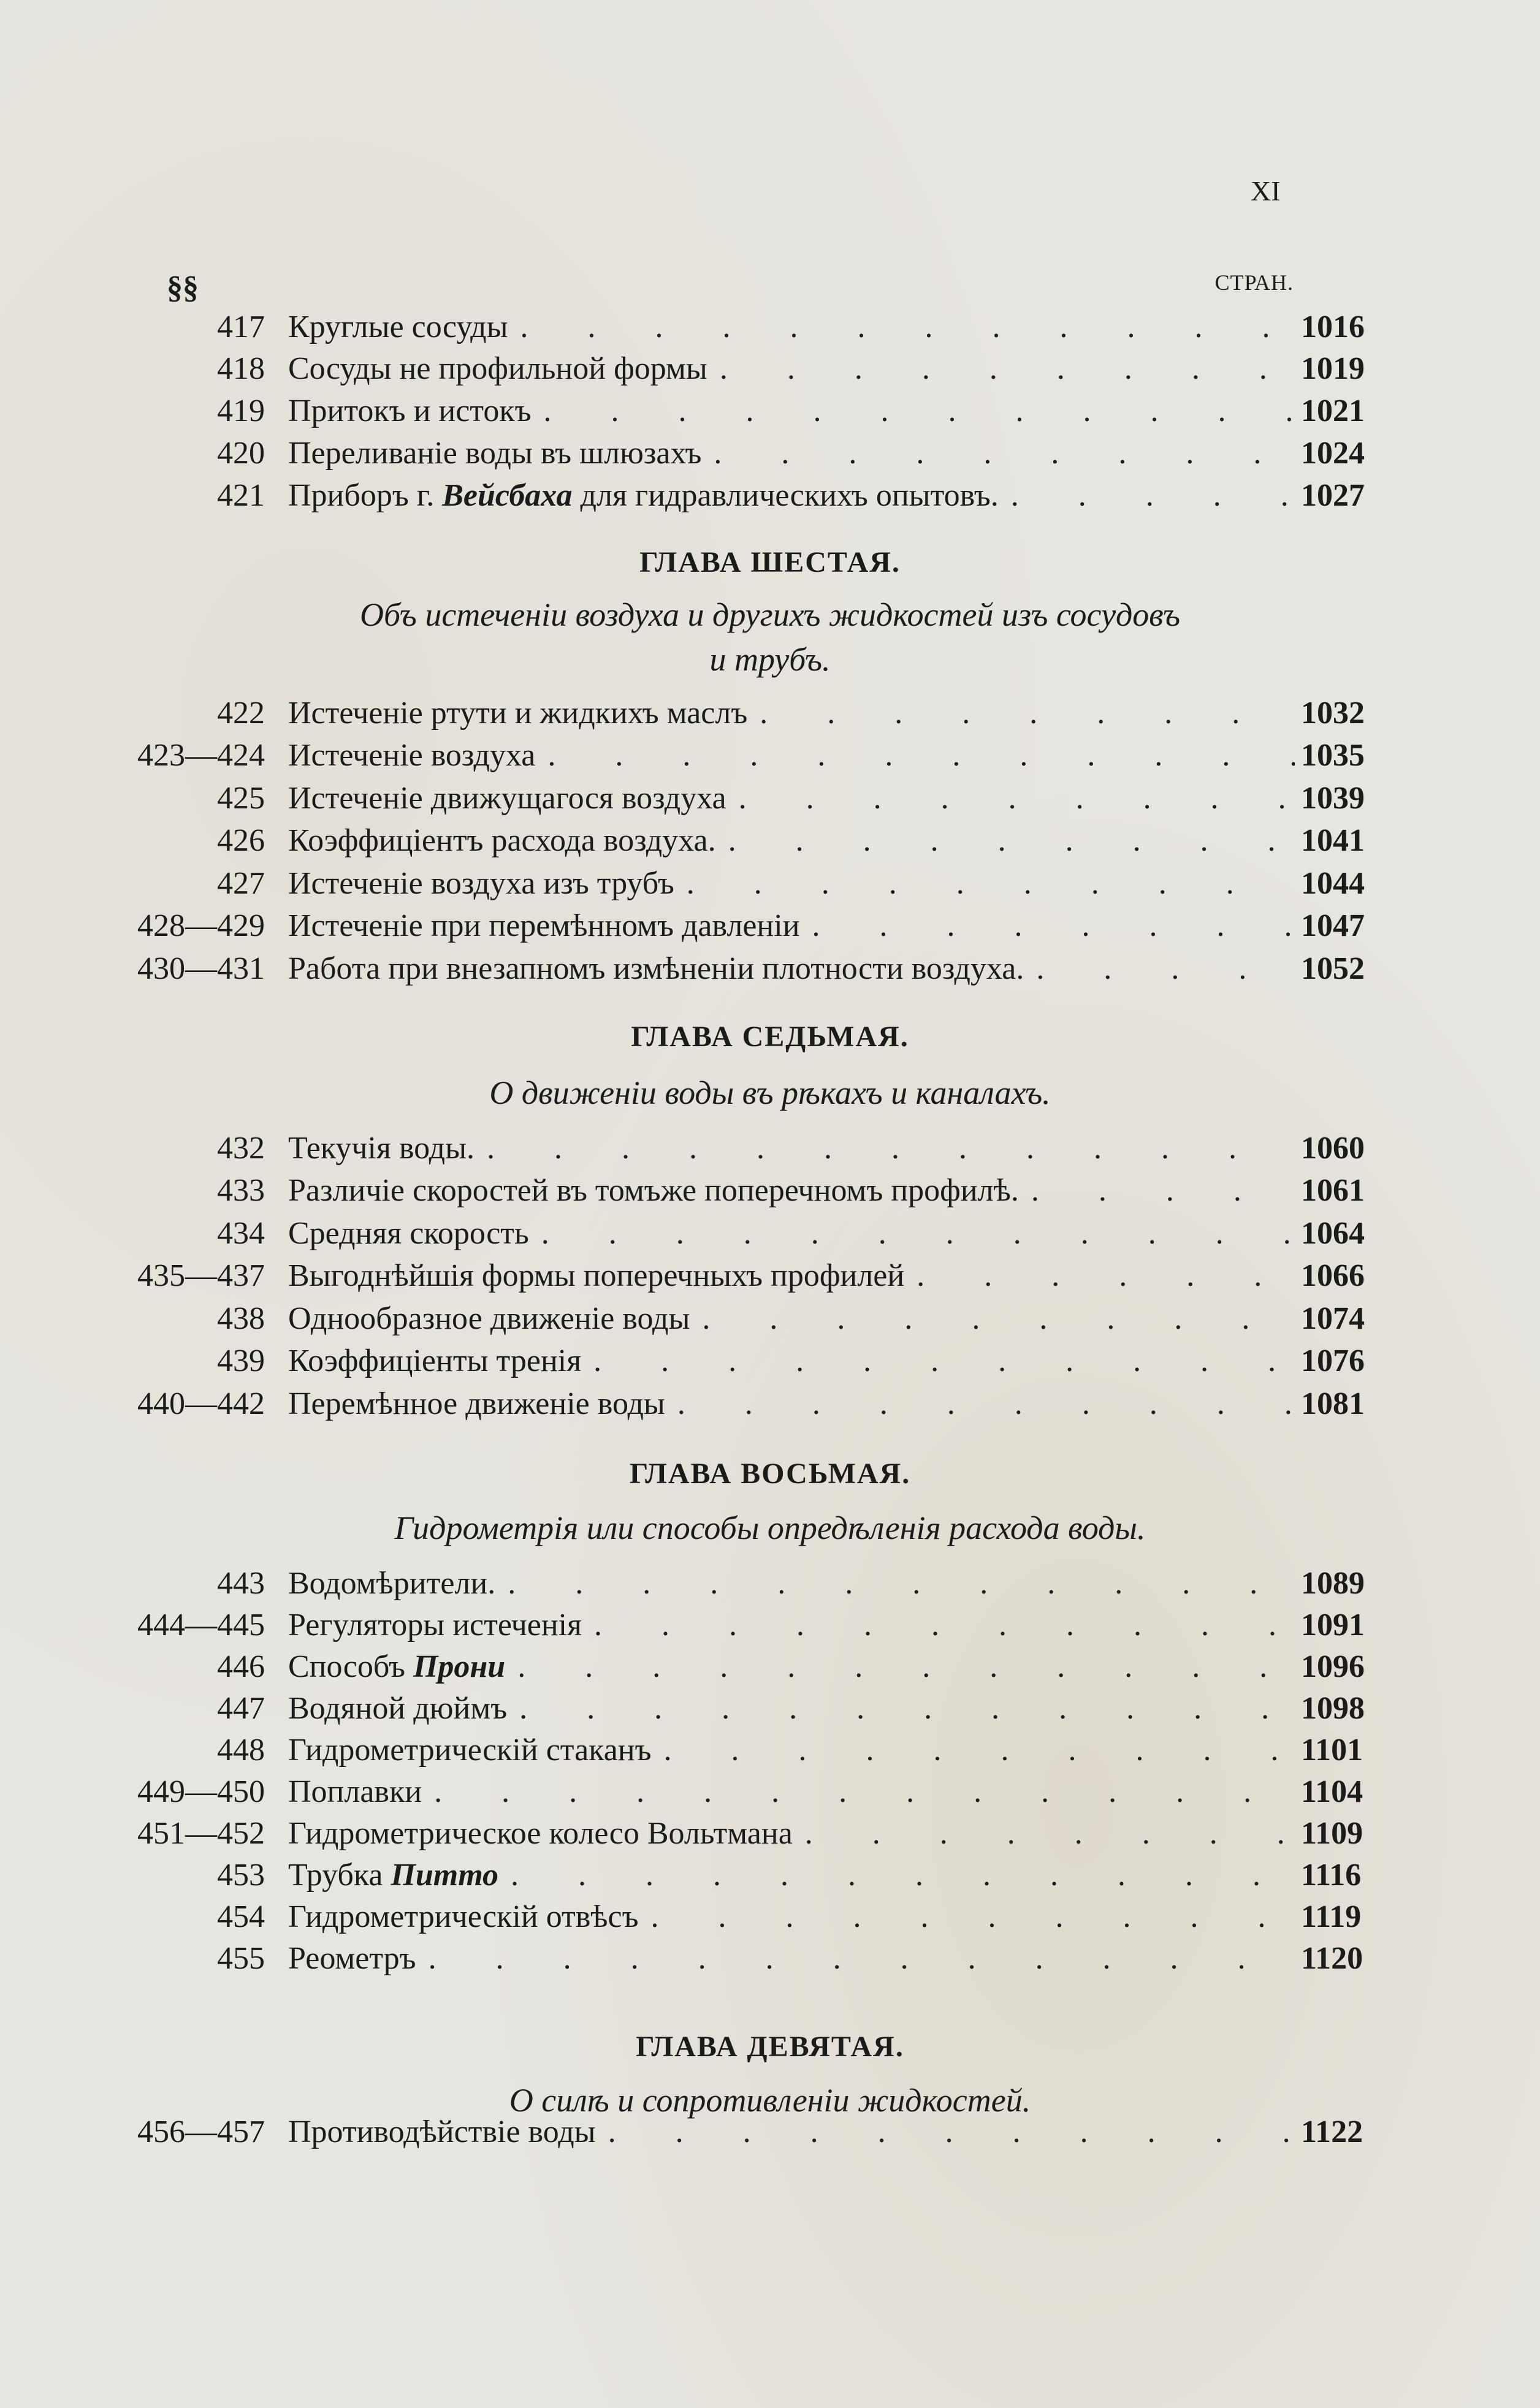 This screenshot has height=2408, width=1540. Describe the element at coordinates (201, 1792) in the screenshot. I see `section-number: 449—450` at that location.